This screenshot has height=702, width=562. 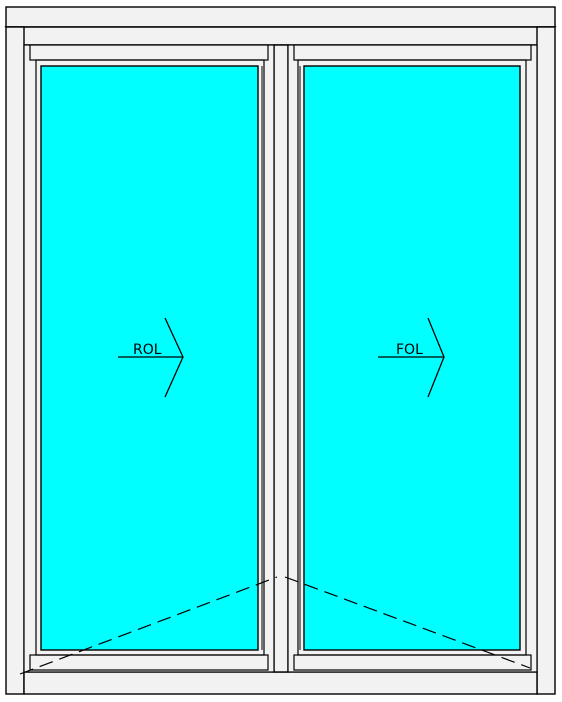 What do you see at coordinates (546, 360) in the screenshot?
I see `frame-right-jamb` at bounding box center [546, 360].